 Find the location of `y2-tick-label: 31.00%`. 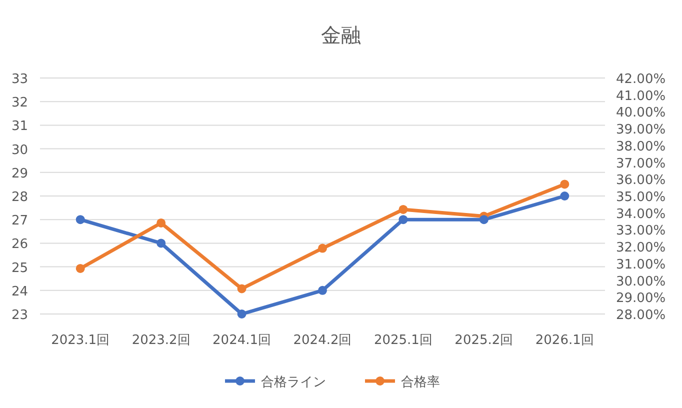

y2-tick-label: 31.00% is located at coordinates (641, 264).